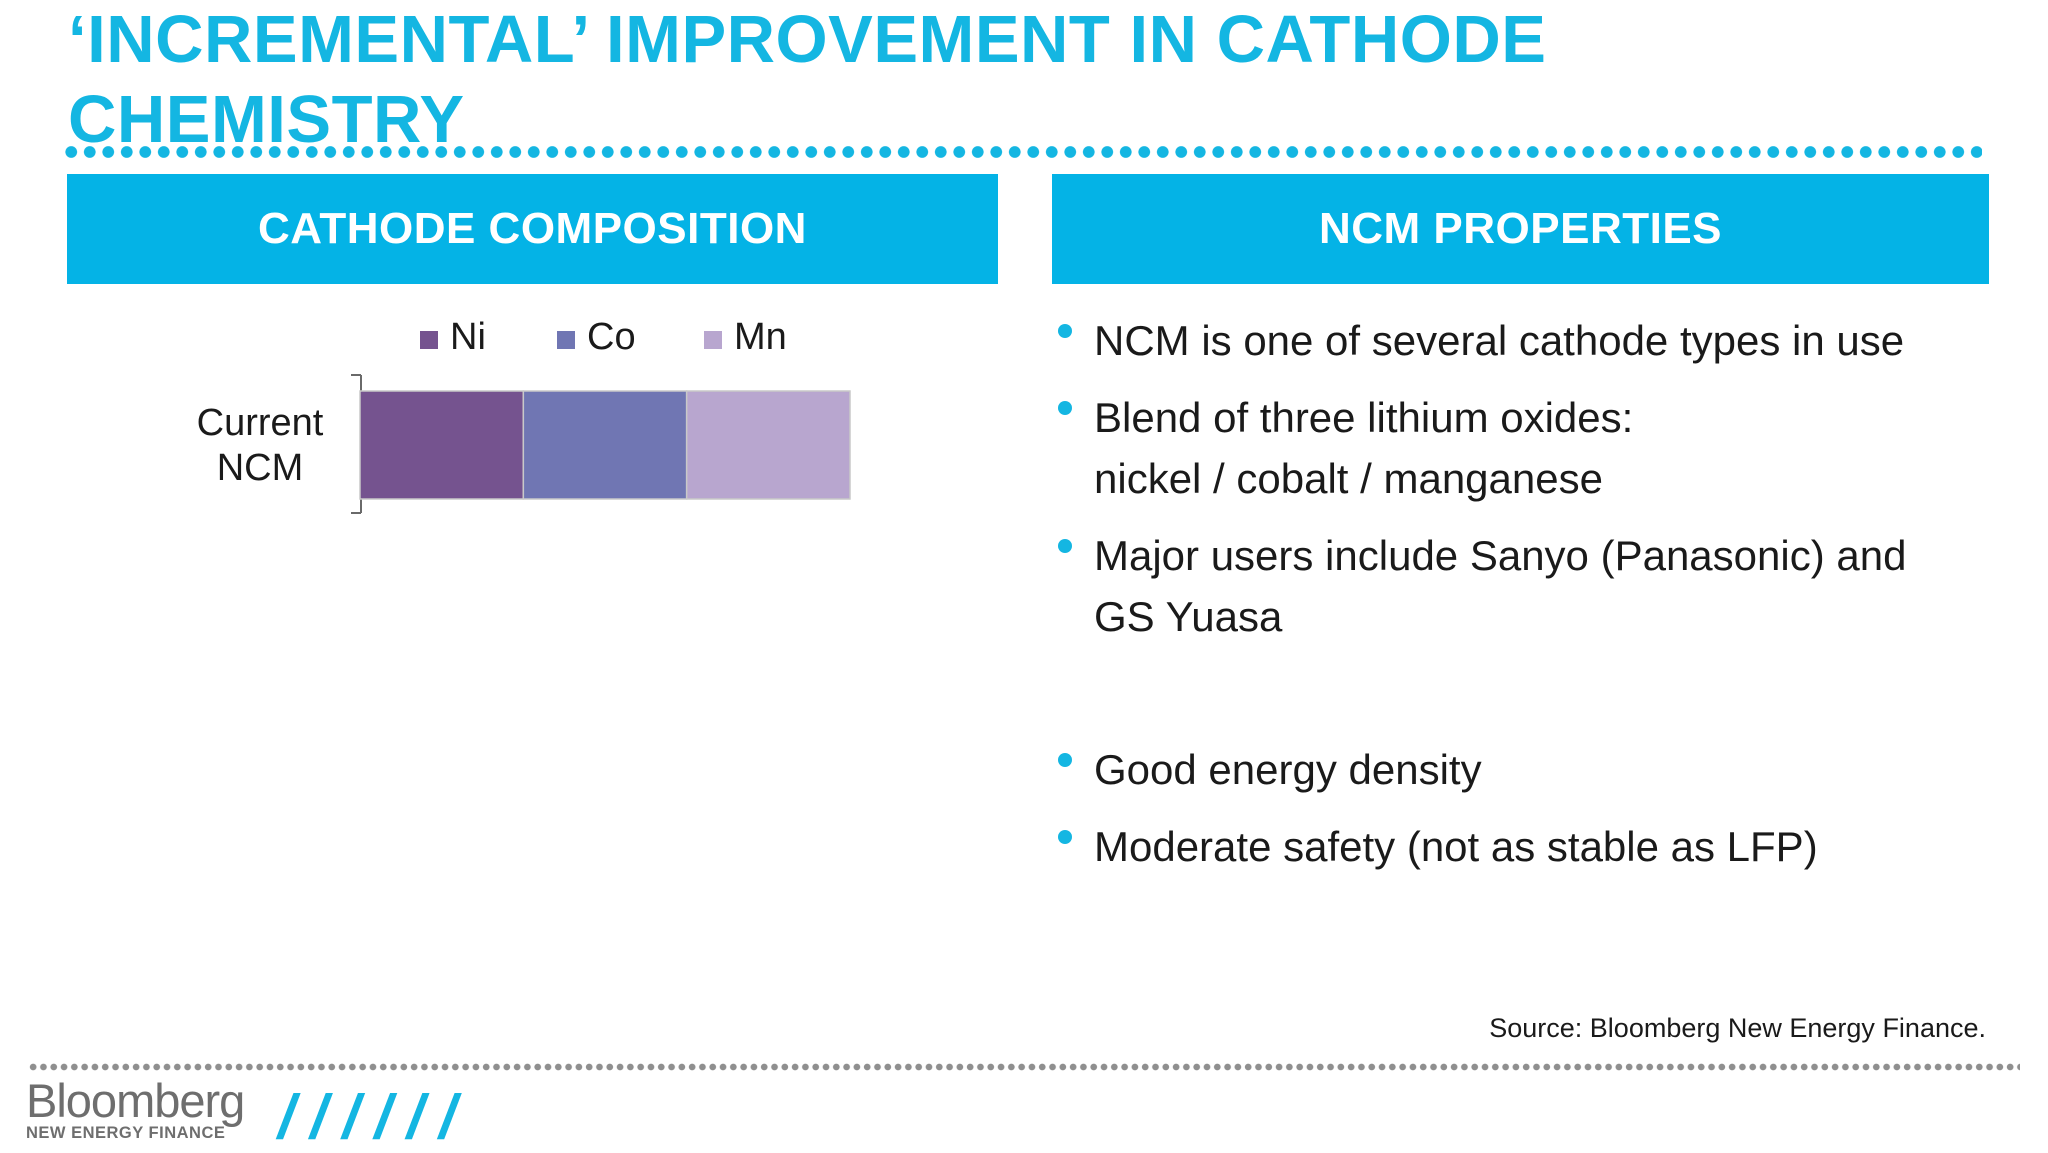 Image resolution: width=2048 pixels, height=1153 pixels. Describe the element at coordinates (135, 1100) in the screenshot. I see `logo-wordmark: Bloomberg` at that location.